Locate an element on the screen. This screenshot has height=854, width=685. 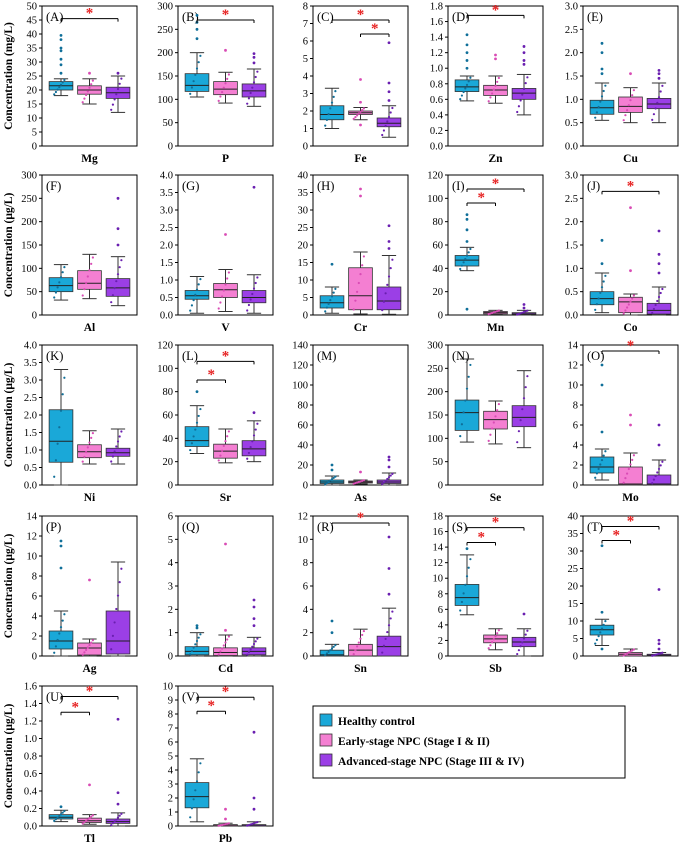
panel-label: (D) is located at coordinates (460, 17).